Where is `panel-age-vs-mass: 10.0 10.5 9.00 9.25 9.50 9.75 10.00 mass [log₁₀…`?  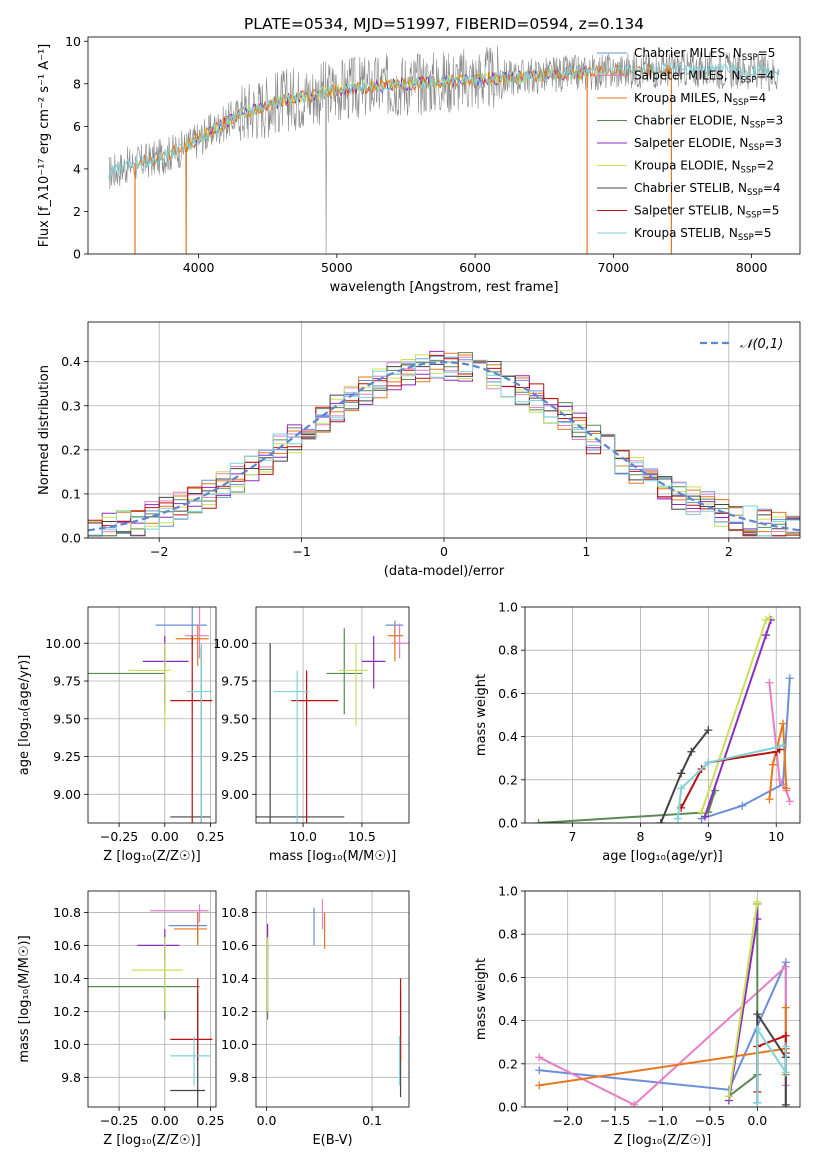
panel-age-vs-mass: 10.0 10.5 9.00 9.25 9.50 9.75 10.00 mass [log₁₀… is located at coordinates (311, 735).